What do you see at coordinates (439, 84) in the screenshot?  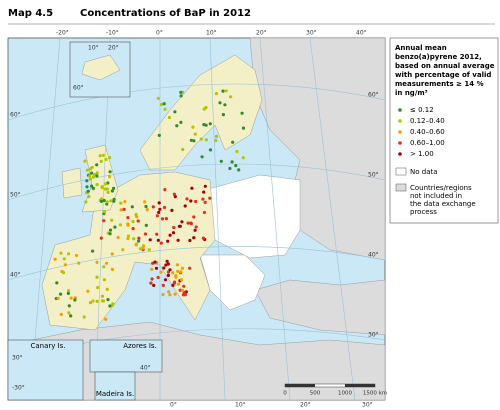 I see `legend-title: measurements ≥ 14 %` at bounding box center [439, 84].